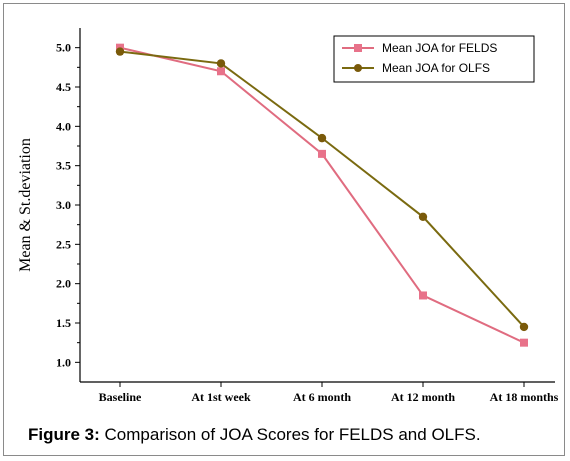 The height and width of the screenshot is (461, 570). I want to click on legend-marker-olfs, so click(358, 68).